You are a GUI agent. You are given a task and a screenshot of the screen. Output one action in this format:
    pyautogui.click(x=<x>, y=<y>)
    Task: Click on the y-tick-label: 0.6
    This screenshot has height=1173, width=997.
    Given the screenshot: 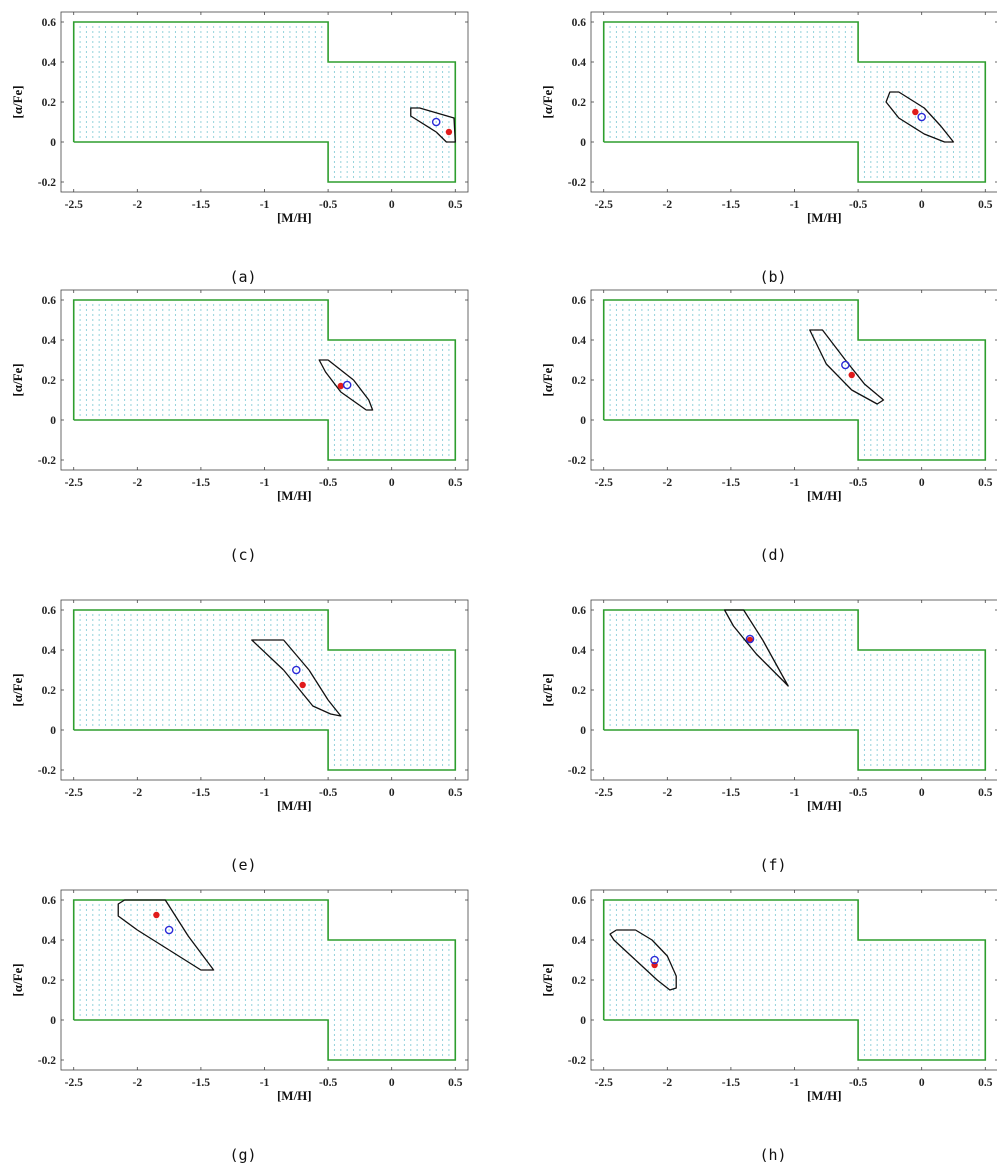 What is the action you would take?
    pyautogui.click(x=49, y=23)
    